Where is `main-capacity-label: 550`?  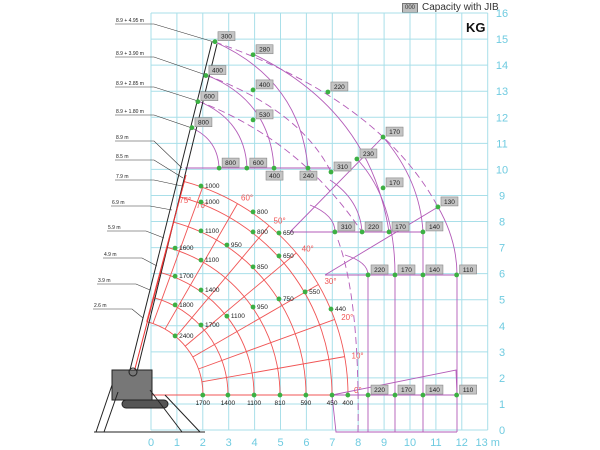
main-capacity-label: 550 is located at coordinates (314, 292).